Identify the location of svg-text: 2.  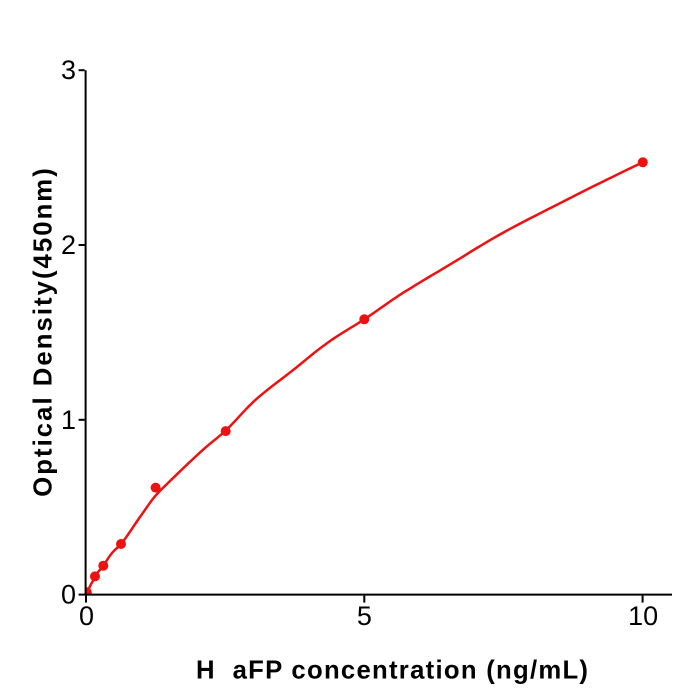
(68, 245).